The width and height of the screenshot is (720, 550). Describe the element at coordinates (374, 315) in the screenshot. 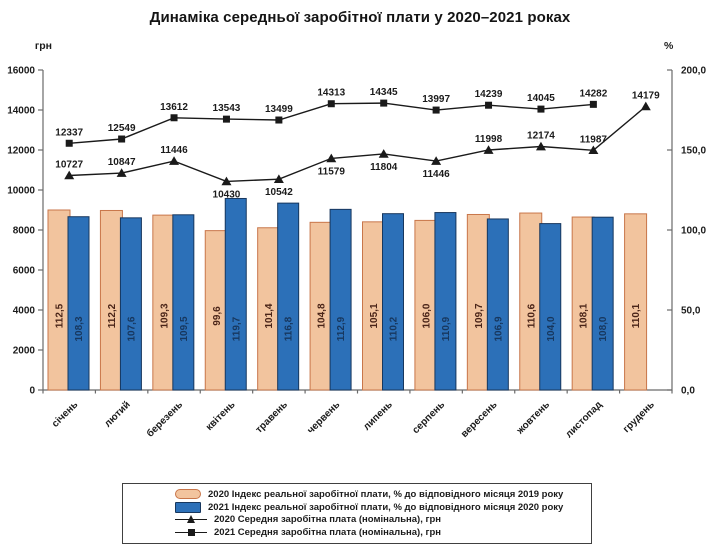

I see `bar-value-label: 105,1` at that location.